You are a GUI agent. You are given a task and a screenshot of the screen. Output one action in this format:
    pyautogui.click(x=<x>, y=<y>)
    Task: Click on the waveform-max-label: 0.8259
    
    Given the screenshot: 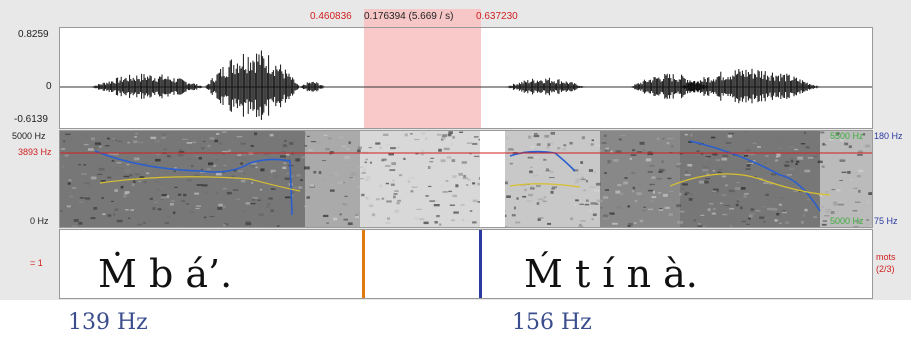 What is the action you would take?
    pyautogui.click(x=33, y=34)
    